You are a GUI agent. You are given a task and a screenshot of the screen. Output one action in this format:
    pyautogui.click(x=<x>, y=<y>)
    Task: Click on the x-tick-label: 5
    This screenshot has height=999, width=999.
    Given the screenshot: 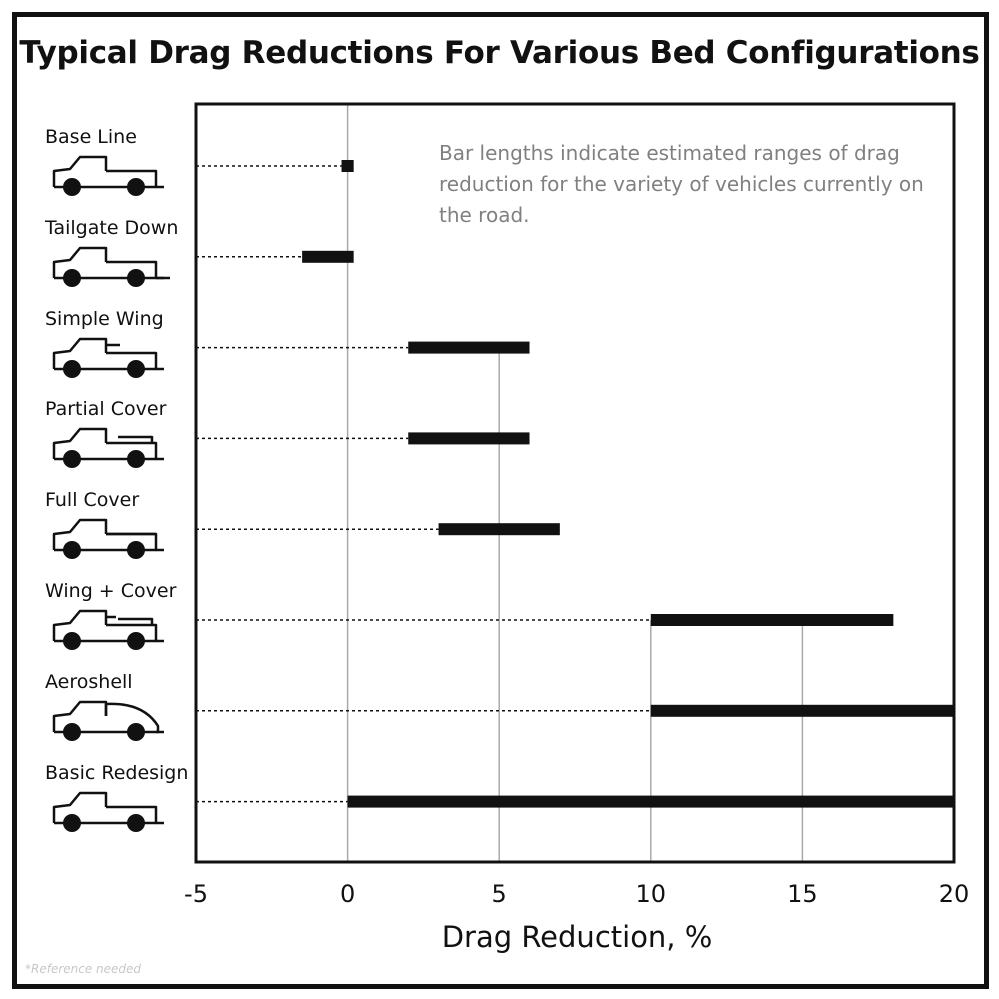 What is the action you would take?
    pyautogui.click(x=499, y=894)
    